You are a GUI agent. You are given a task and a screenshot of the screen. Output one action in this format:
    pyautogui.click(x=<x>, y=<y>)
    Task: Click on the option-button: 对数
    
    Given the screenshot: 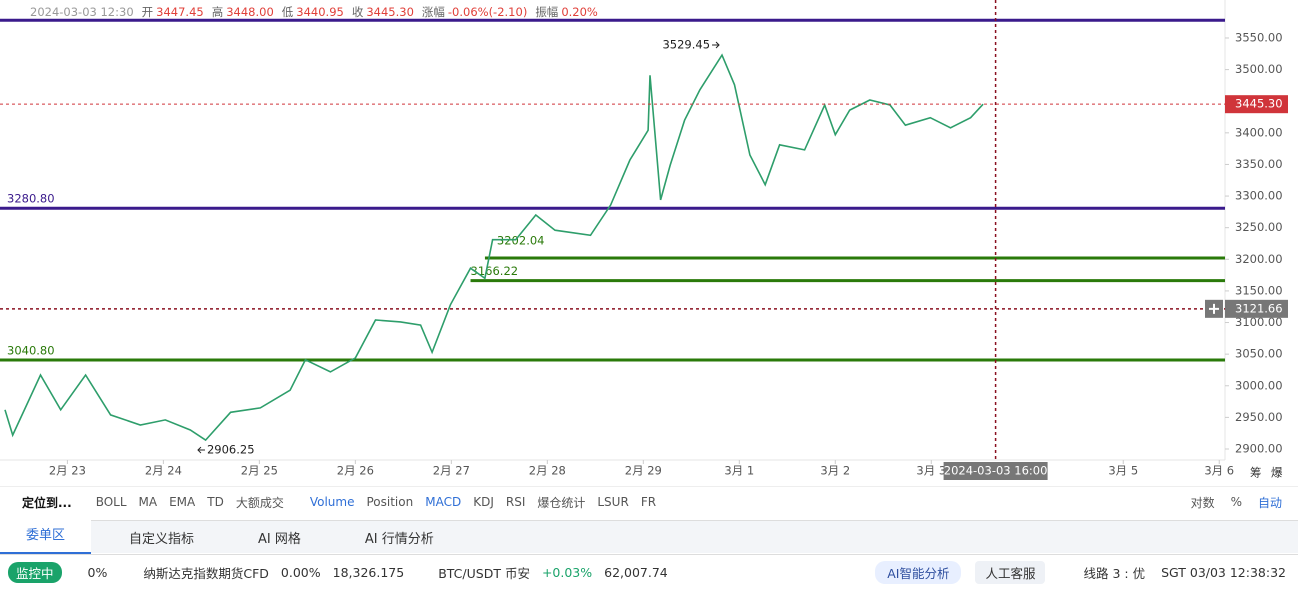 What is the action you would take?
    pyautogui.click(x=1202, y=502)
    